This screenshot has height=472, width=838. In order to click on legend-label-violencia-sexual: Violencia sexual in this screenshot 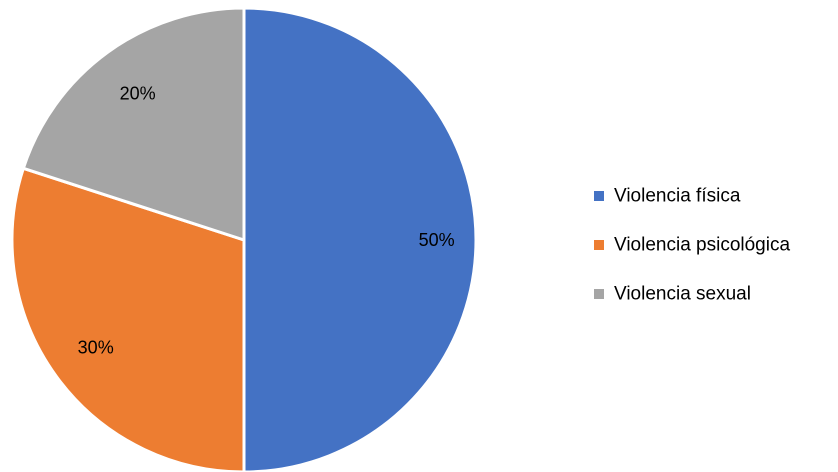, I will do `click(682, 294)`.